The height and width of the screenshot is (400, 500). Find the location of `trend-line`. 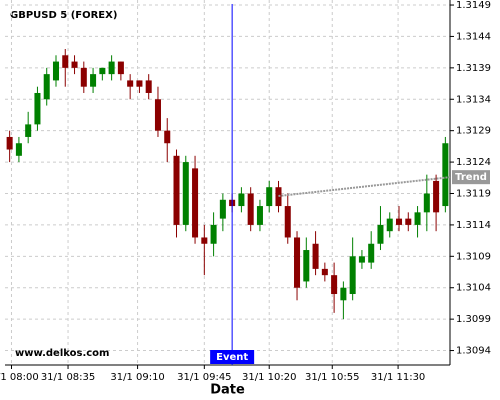

trend-line is located at coordinates (364, 187).